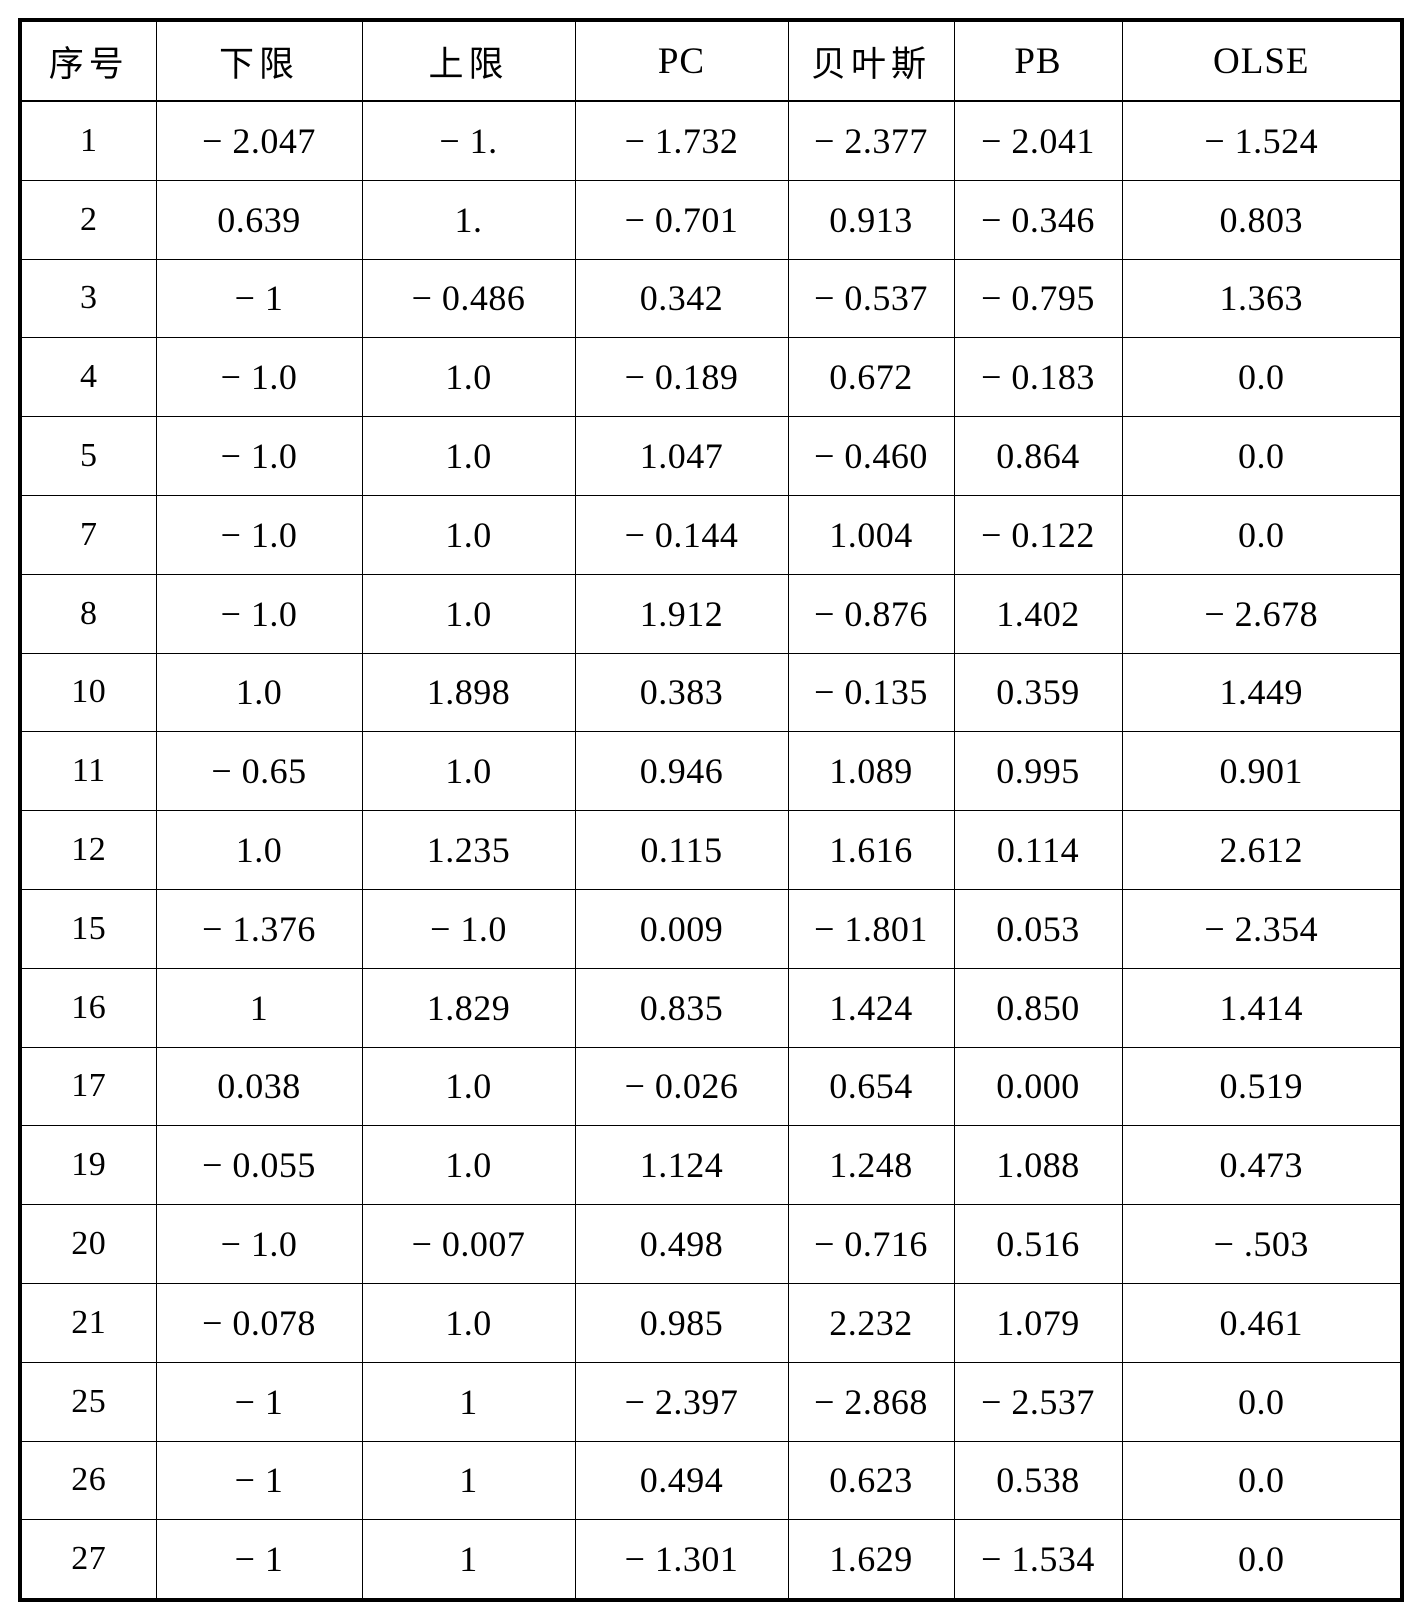  Describe the element at coordinates (1262, 771) in the screenshot. I see `cell-olse: 0.901` at that location.